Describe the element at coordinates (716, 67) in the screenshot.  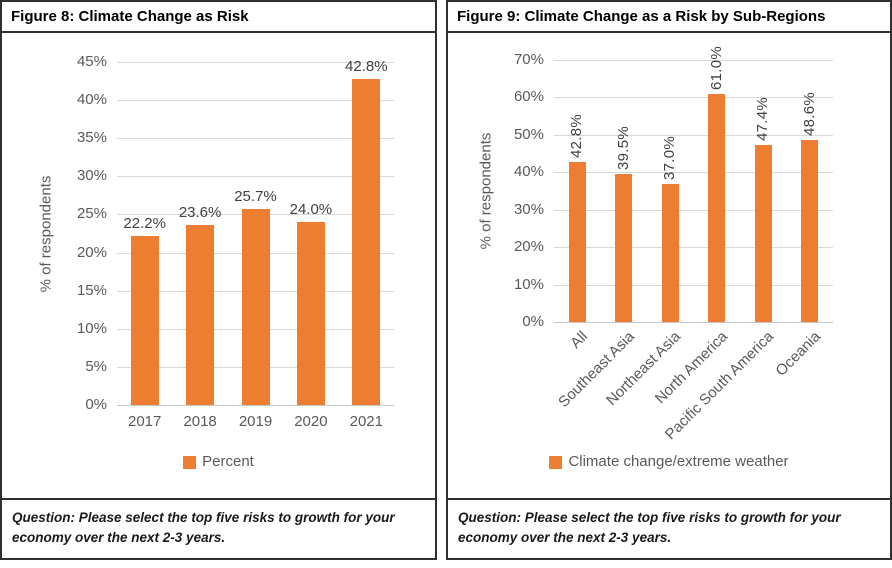
I see `bar-value-label: 61.0%` at that location.